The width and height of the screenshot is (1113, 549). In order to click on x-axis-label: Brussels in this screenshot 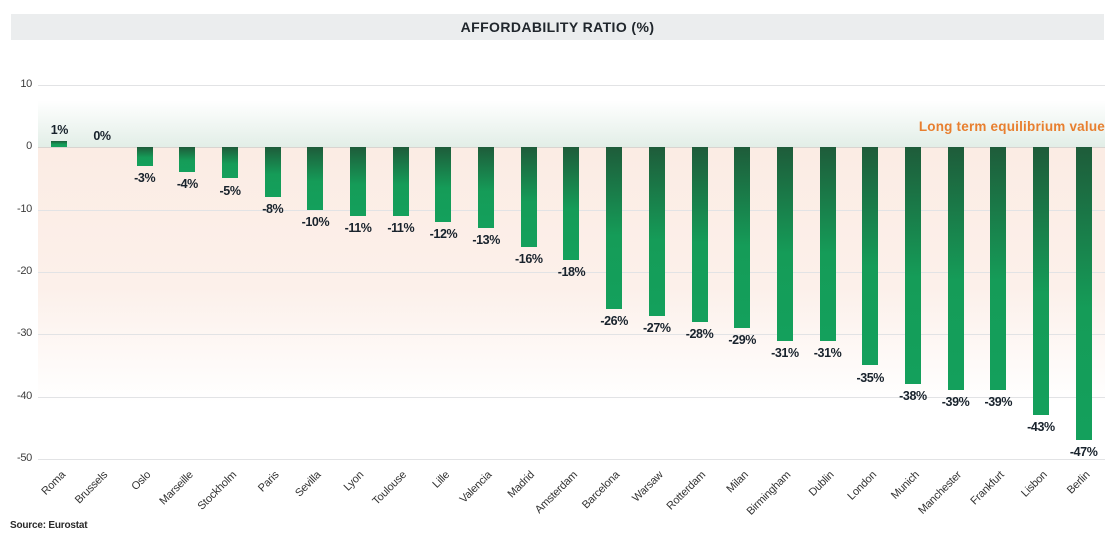, I will do `click(92, 488)`.